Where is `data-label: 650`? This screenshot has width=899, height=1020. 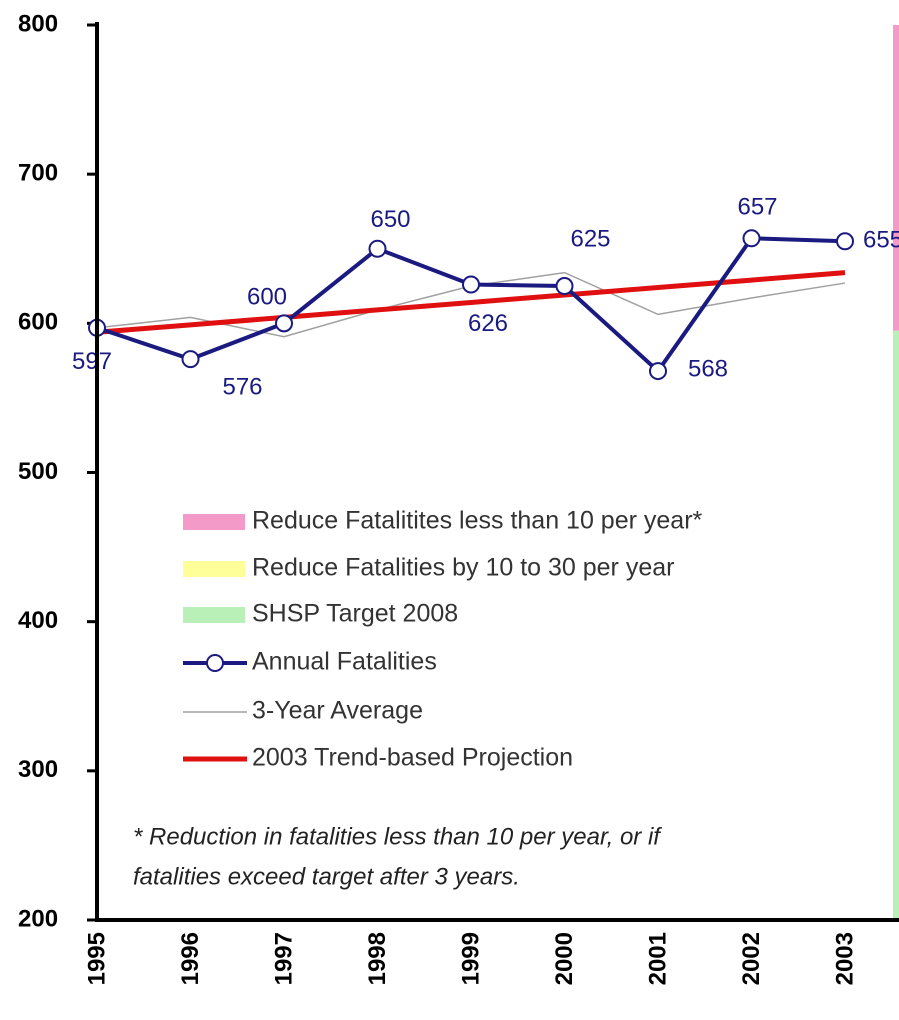
data-label: 650 is located at coordinates (390, 219).